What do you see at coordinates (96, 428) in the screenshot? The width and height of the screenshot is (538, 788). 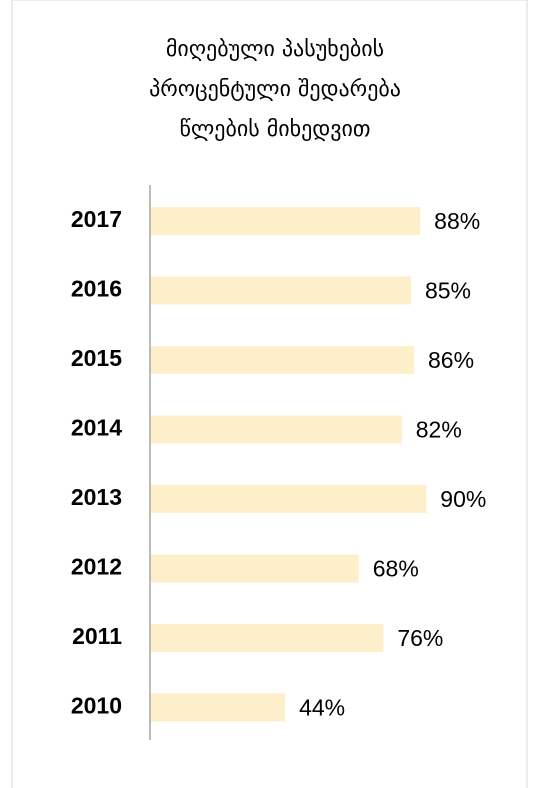 I see `y-tick-label: 2014` at bounding box center [96, 428].